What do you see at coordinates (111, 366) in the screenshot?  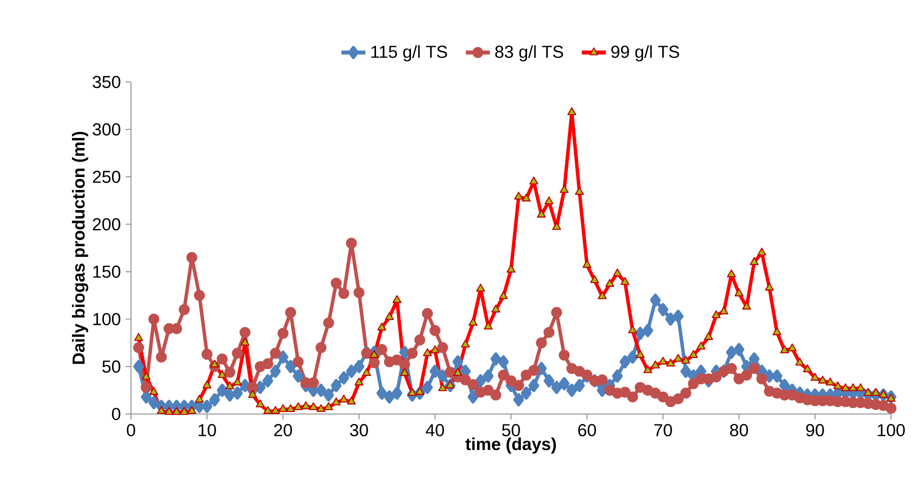 I see `y-tick-label: 50` at bounding box center [111, 366].